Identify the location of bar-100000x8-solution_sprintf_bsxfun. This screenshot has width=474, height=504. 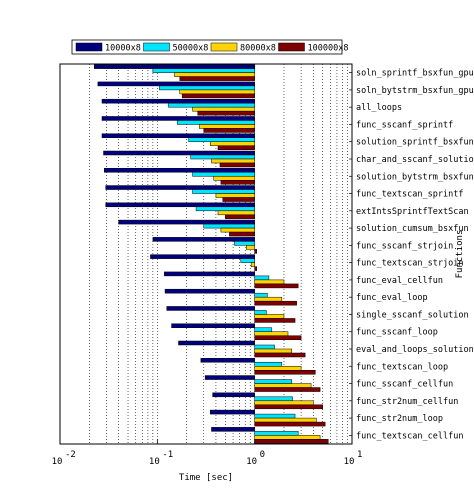
(236, 147).